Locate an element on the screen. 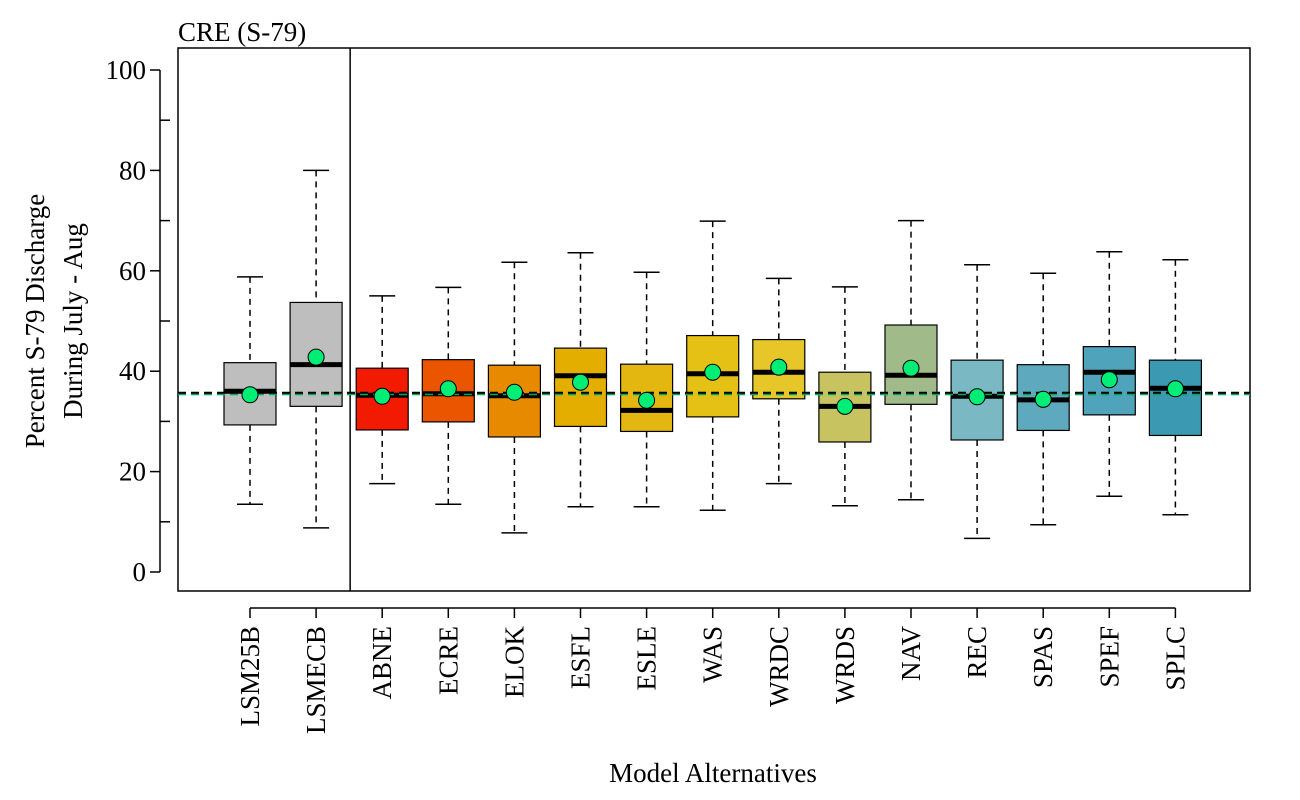 Image resolution: width=1300 pixels, height=800 pixels. chart-title: CRE (S-79) is located at coordinates (242, 32).